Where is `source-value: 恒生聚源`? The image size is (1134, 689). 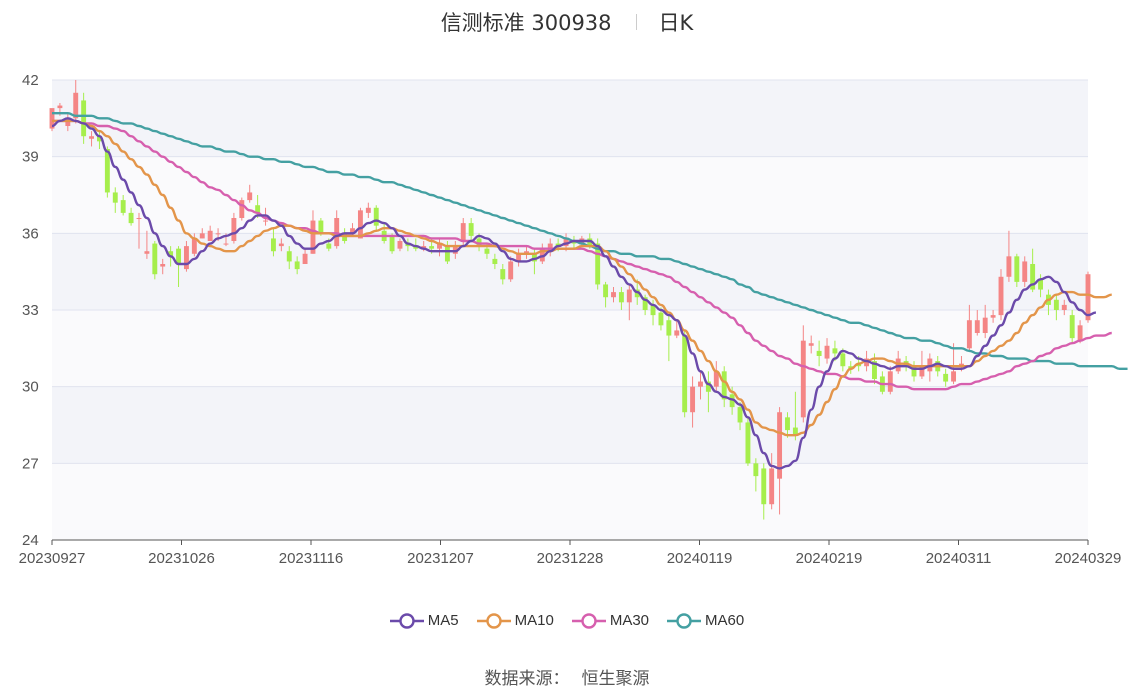
source-value: 恒生聚源 is located at coordinates (615, 679).